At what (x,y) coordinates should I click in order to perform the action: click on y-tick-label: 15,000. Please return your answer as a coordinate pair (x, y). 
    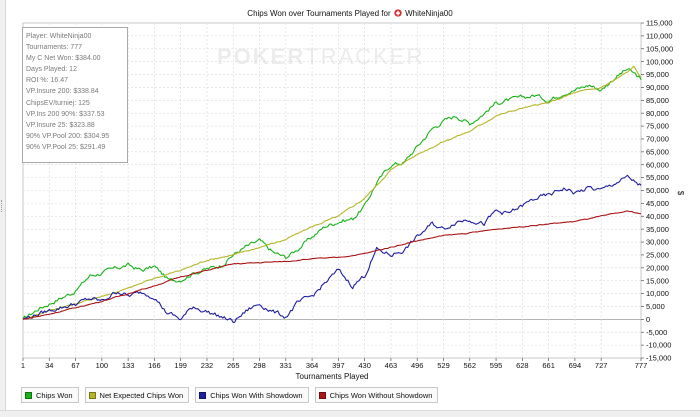
    Looking at the image, I should click on (657, 280).